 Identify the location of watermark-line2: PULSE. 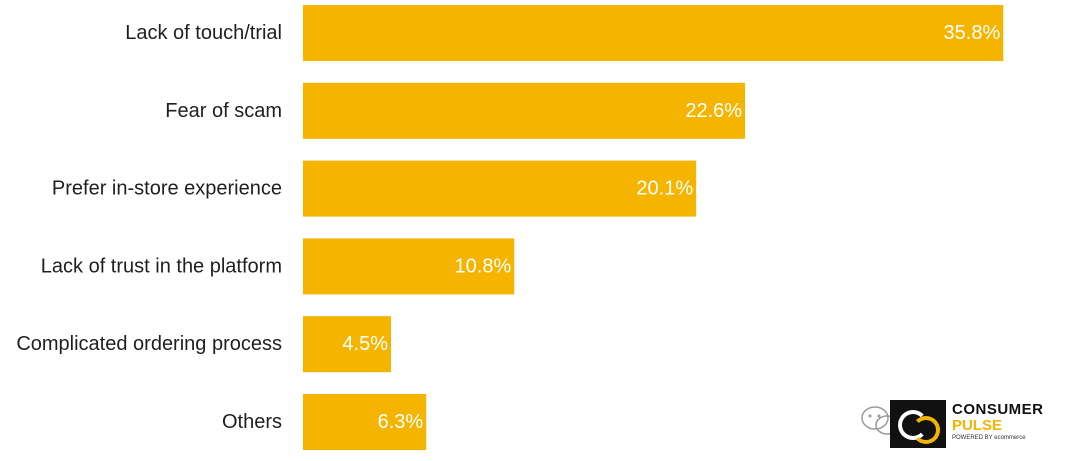
(977, 425).